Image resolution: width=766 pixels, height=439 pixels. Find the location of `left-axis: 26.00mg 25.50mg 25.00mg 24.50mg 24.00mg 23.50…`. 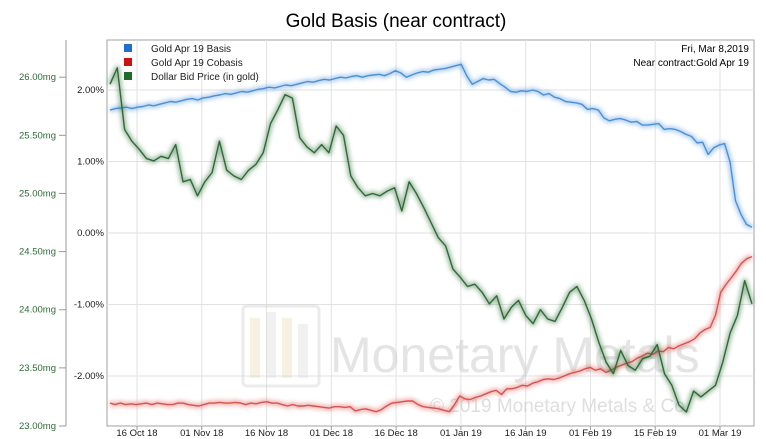

left-axis: 26.00mg 25.50mg 25.00mg 24.50mg 24.00mg 23.50… is located at coordinates (43, 236).